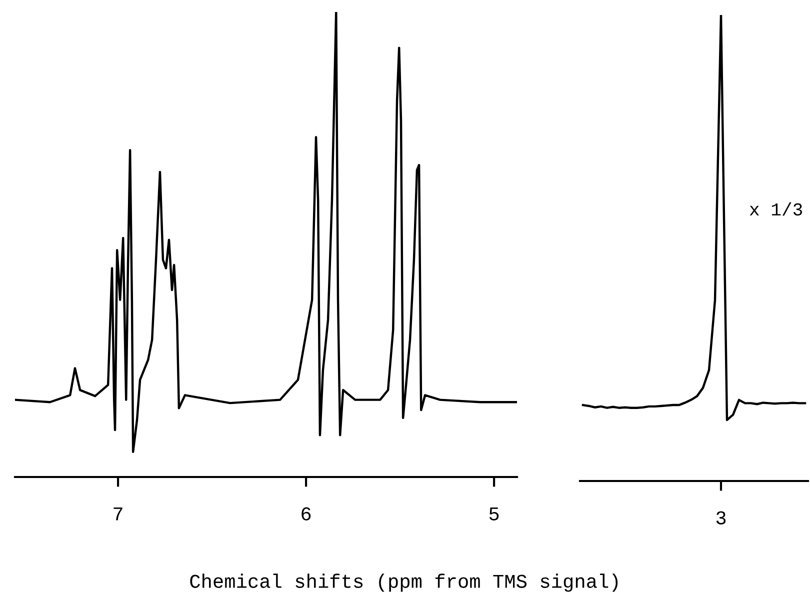 This screenshot has width=810, height=607. Describe the element at coordinates (306, 513) in the screenshot. I see `x-tick-label: 6` at that location.